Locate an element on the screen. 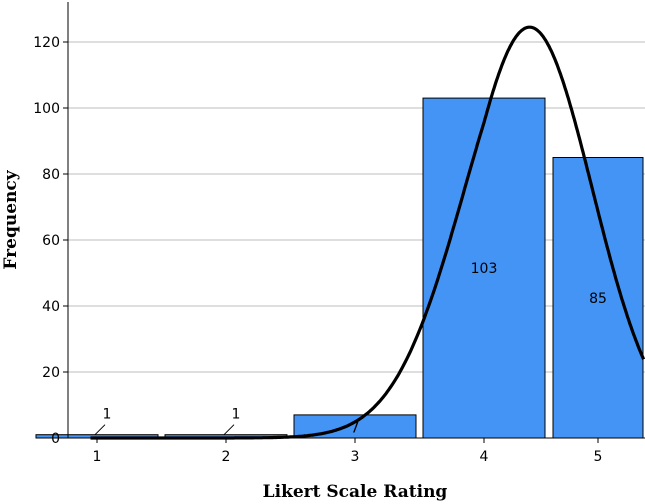  y-tick-label: 120 is located at coordinates (46, 43).